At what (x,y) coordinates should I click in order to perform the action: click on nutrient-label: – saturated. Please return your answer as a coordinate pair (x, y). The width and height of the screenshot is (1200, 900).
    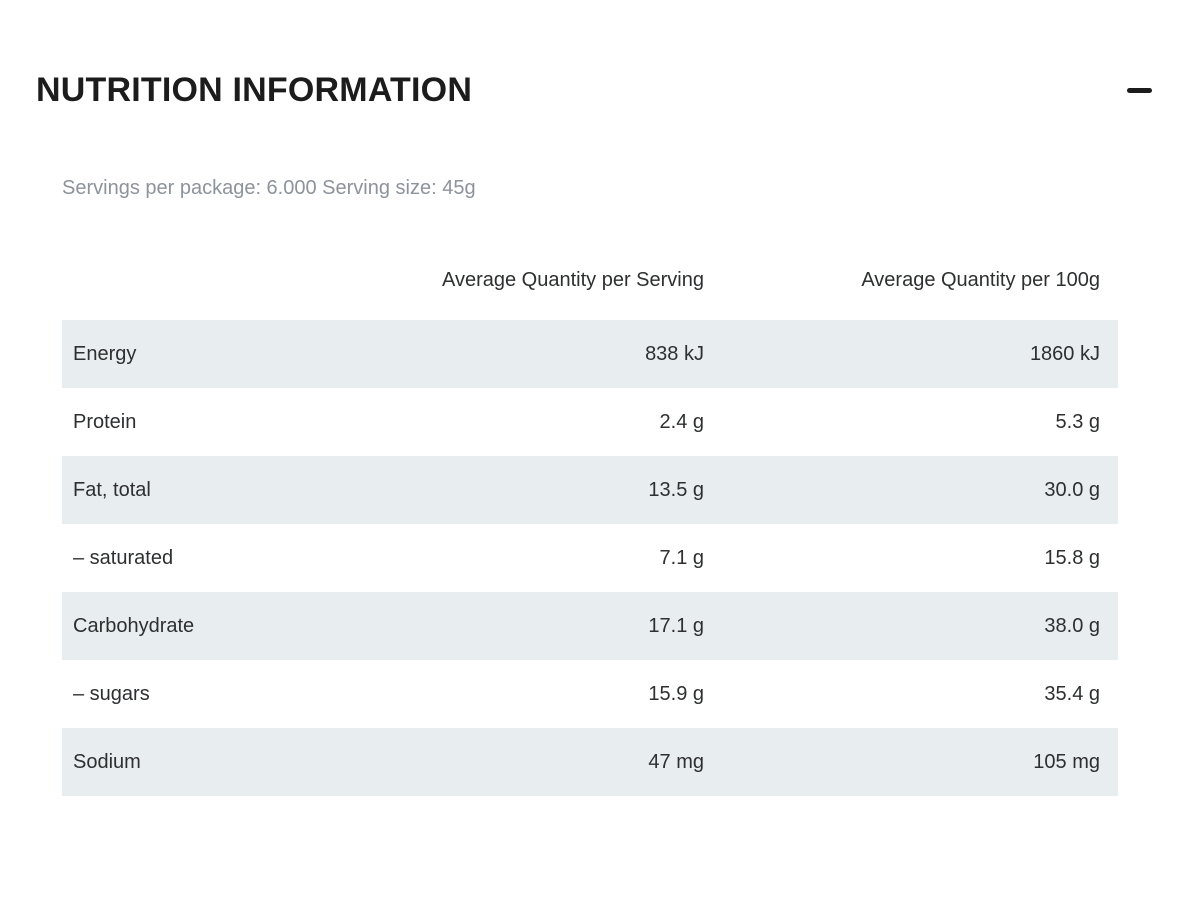
    Looking at the image, I should click on (123, 557).